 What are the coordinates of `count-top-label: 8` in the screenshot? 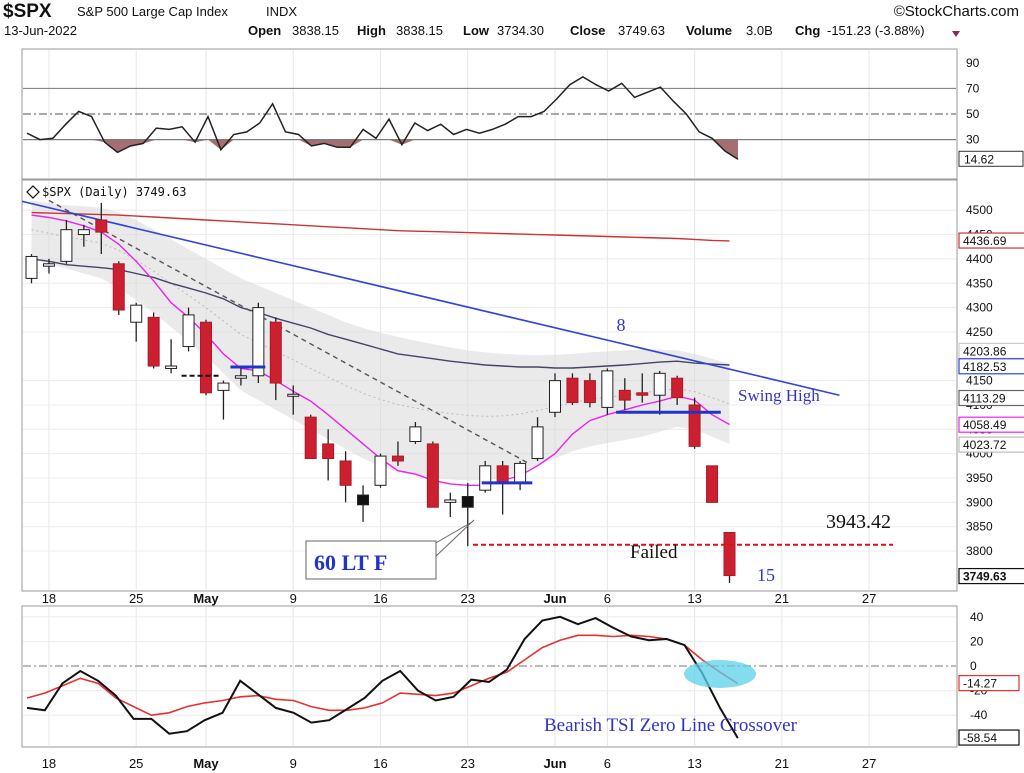 It's located at (621, 325).